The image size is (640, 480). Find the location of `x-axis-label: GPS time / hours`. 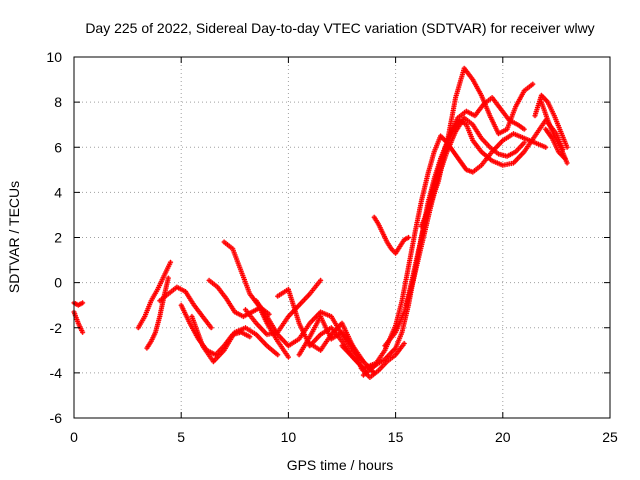

x-axis-label: GPS time / hours is located at coordinates (340, 465).